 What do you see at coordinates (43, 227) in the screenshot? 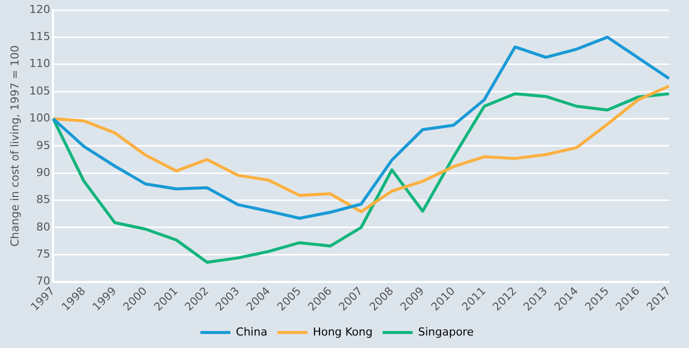
I see `y-tick-label: 80` at bounding box center [43, 227].